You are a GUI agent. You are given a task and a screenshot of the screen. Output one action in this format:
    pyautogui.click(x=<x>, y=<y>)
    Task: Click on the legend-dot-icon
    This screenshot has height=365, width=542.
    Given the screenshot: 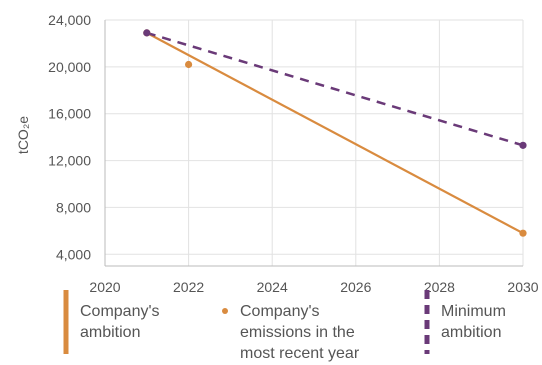 What is the action you would take?
    pyautogui.click(x=225, y=311)
    